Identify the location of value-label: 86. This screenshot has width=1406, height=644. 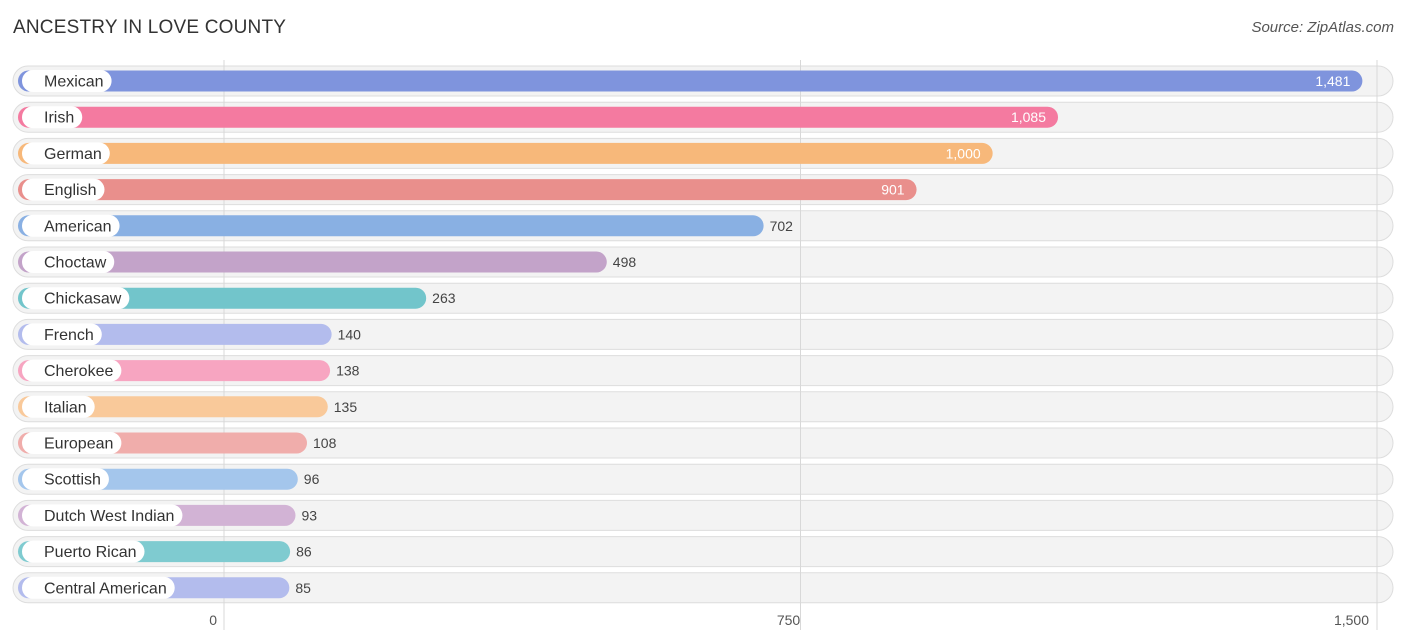
(304, 552).